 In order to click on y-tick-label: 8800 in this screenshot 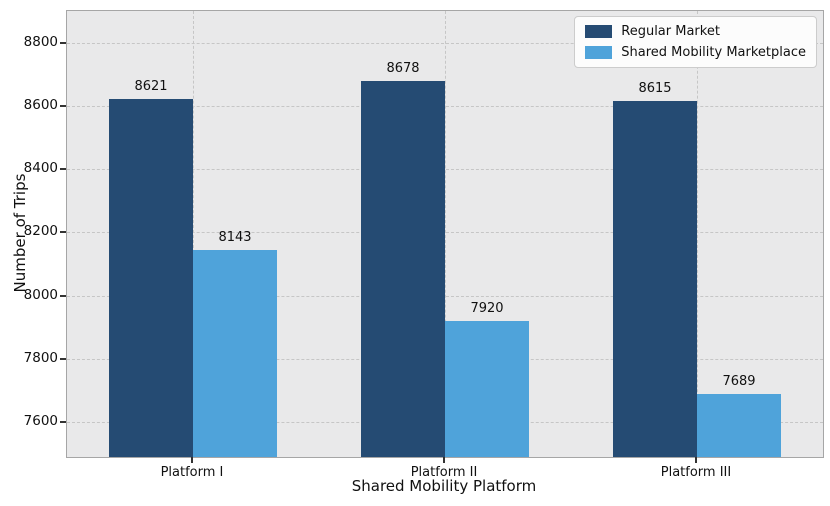, I will do `click(40, 41)`.